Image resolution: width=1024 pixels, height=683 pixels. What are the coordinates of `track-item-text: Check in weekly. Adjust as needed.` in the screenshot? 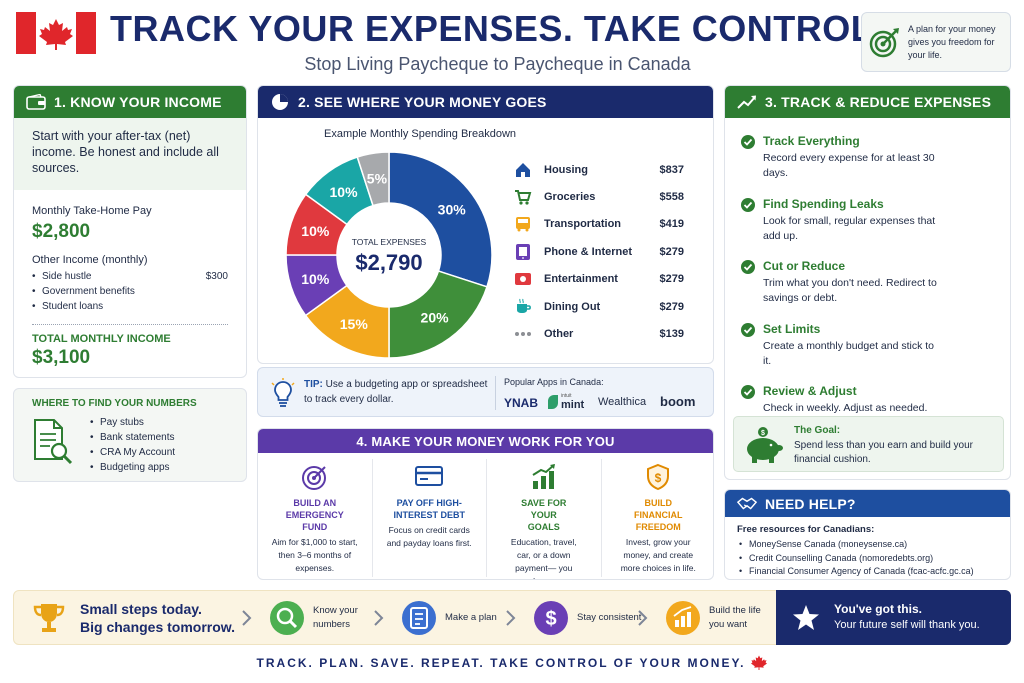 It's located at (845, 408).